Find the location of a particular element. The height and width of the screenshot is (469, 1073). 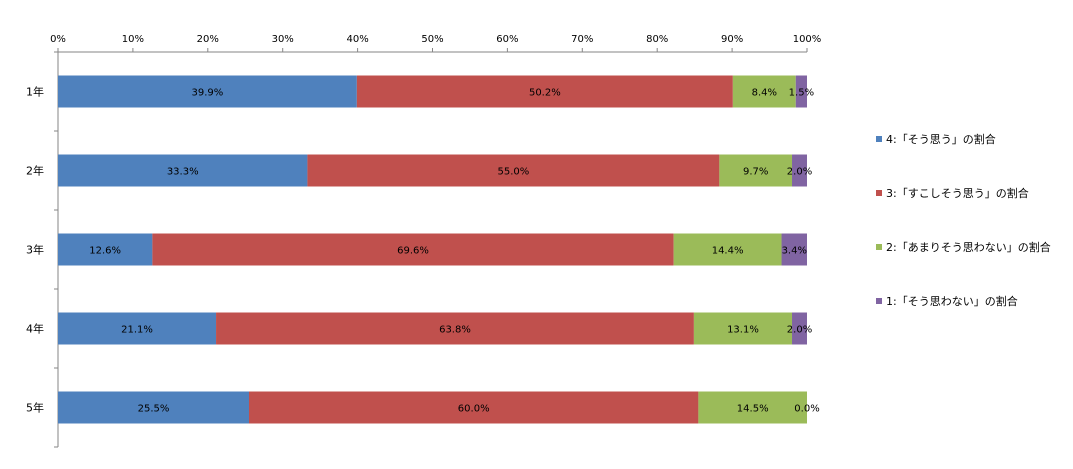

x-tick-label: 100% is located at coordinates (807, 39).